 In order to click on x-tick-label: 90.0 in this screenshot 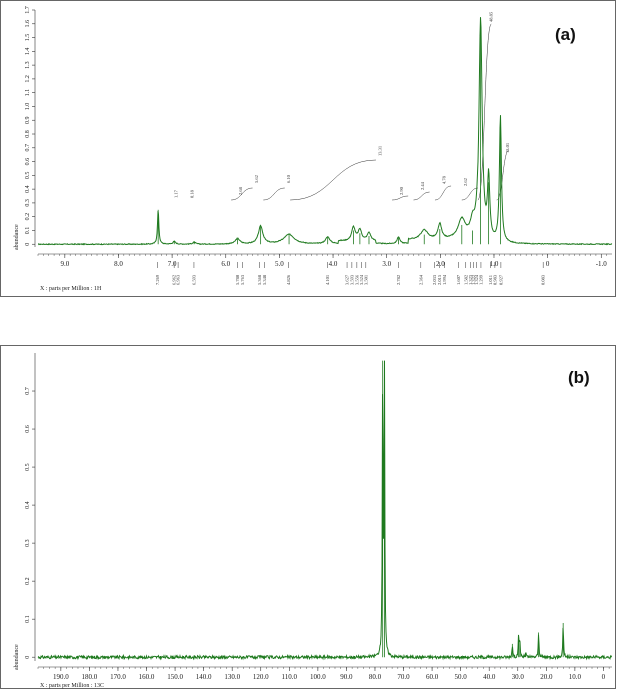, I will do `click(346, 677)`.